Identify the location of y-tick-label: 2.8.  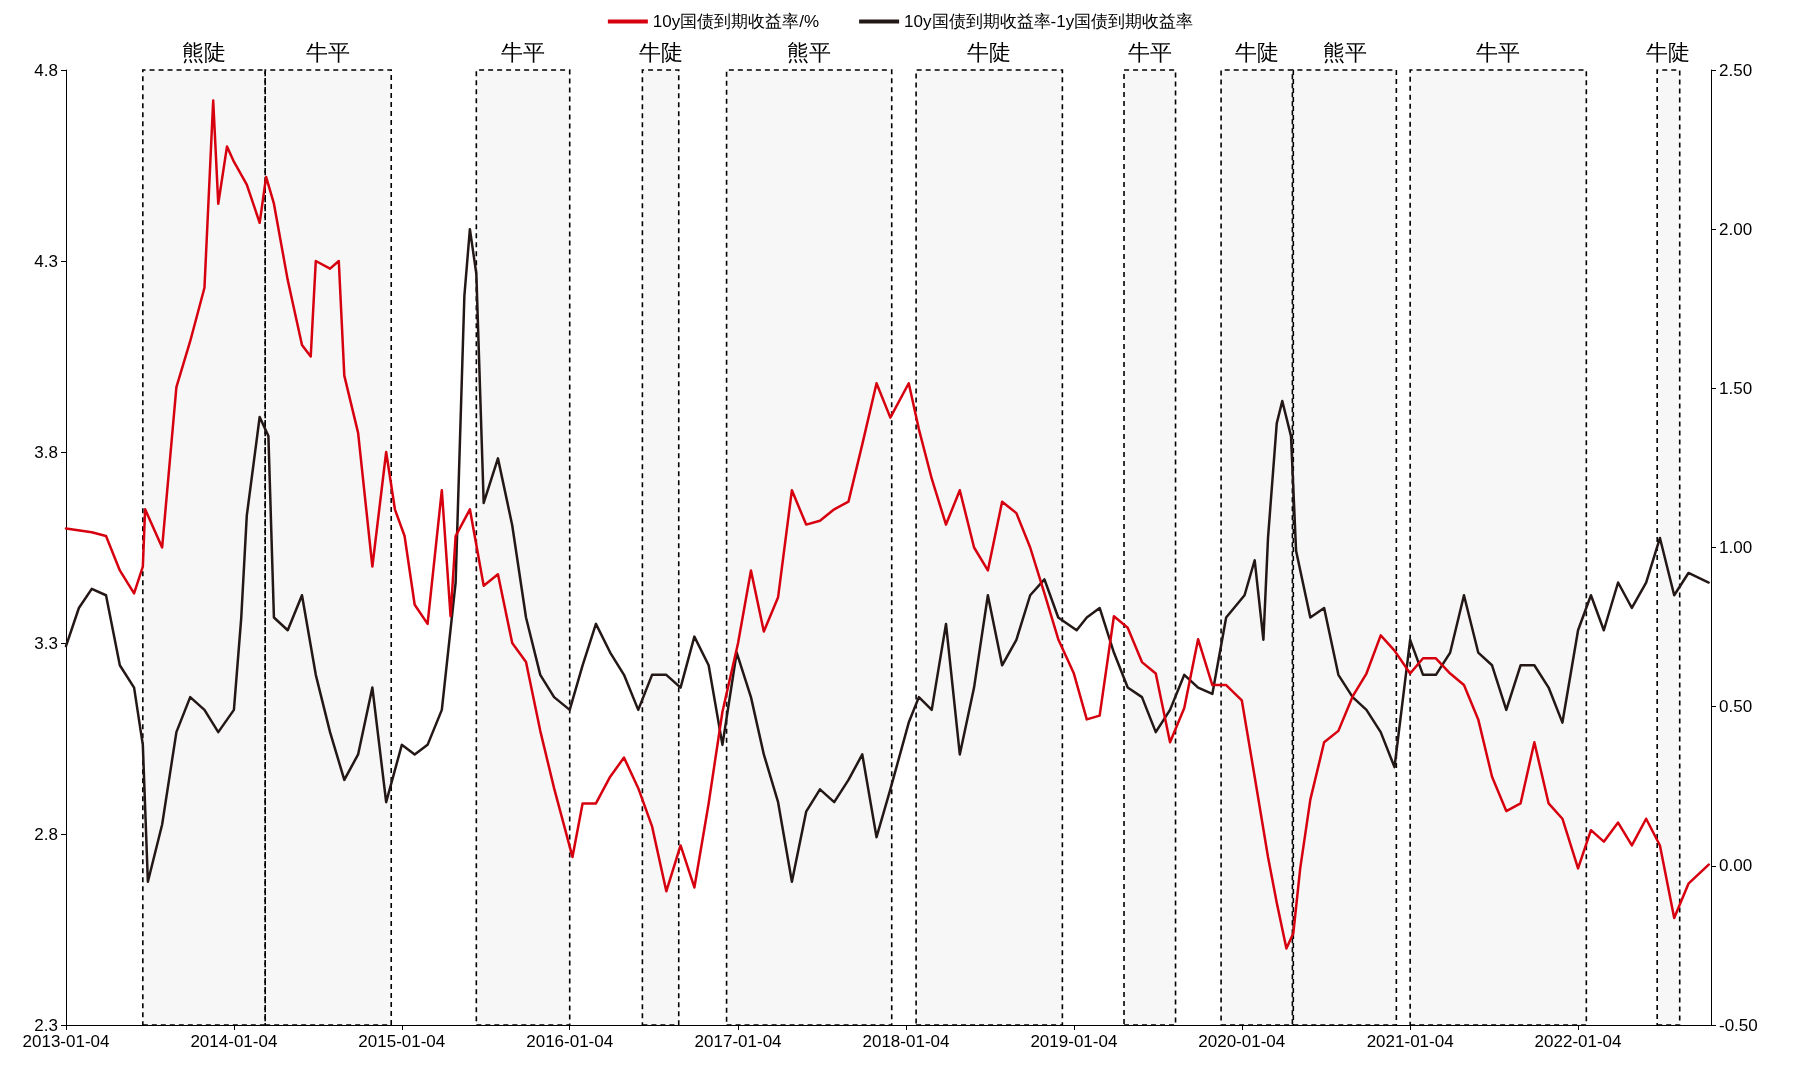
(46, 834).